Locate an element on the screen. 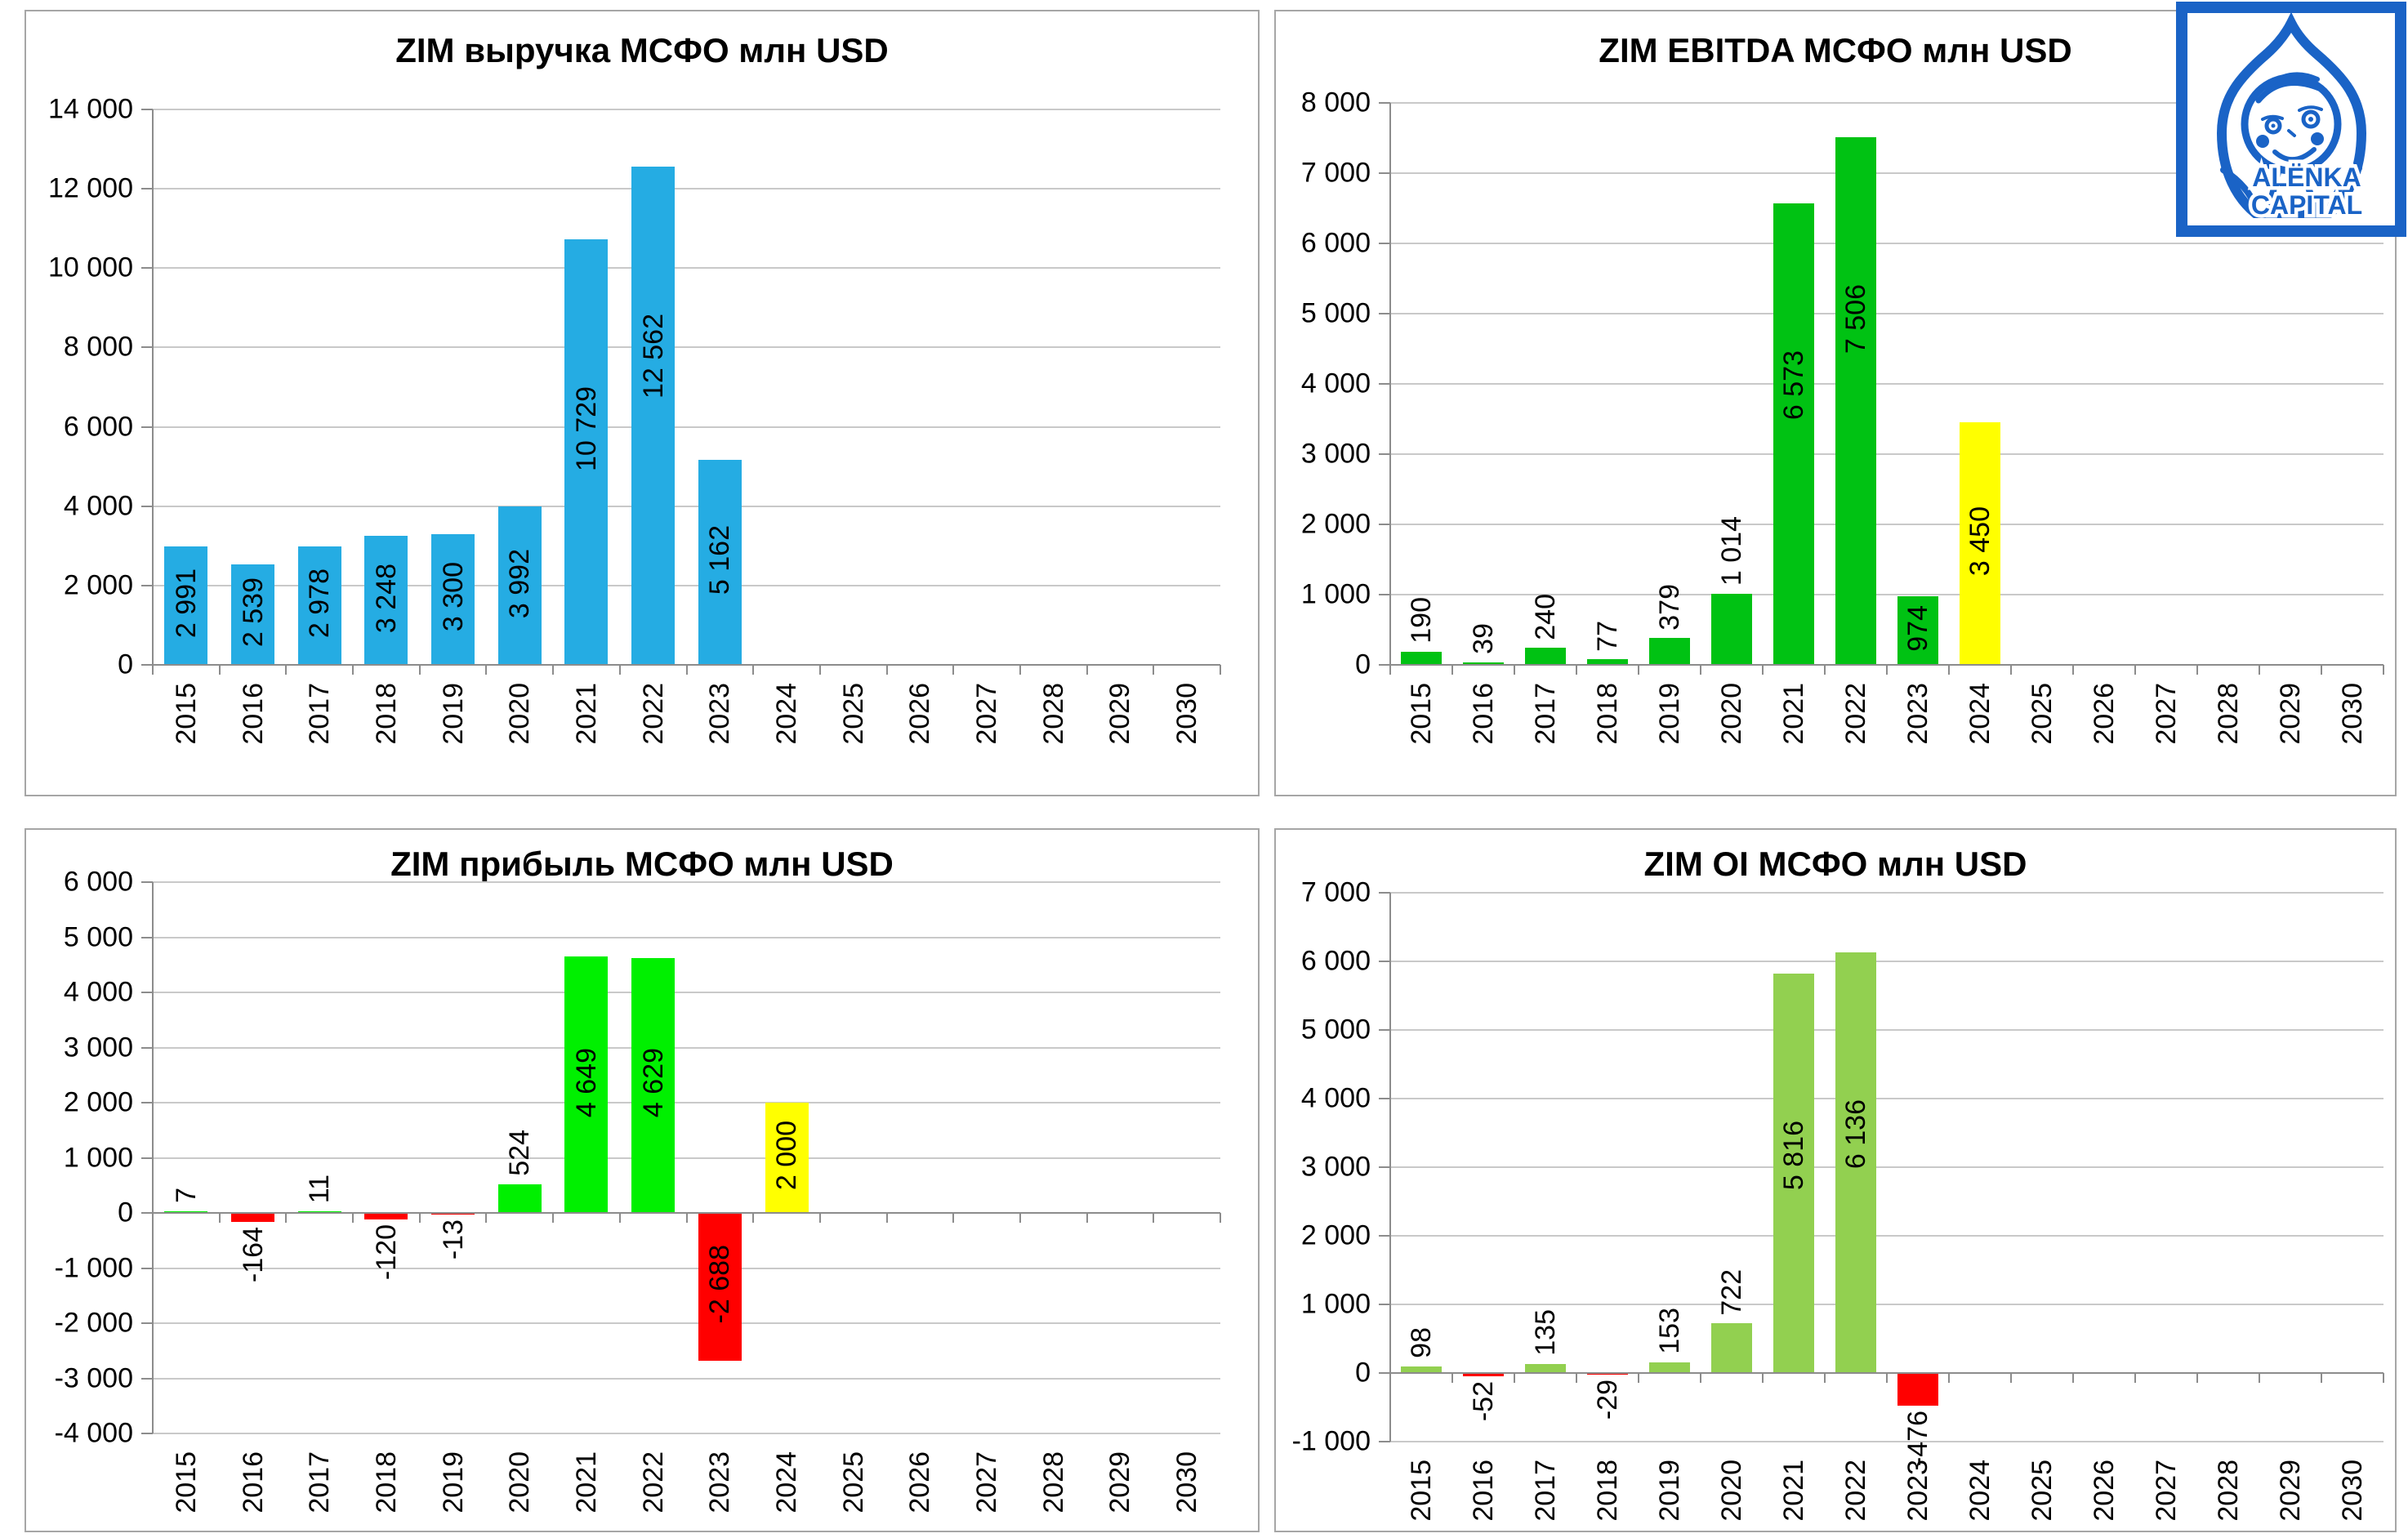  x-tick-label: 2027 is located at coordinates (987, 714).